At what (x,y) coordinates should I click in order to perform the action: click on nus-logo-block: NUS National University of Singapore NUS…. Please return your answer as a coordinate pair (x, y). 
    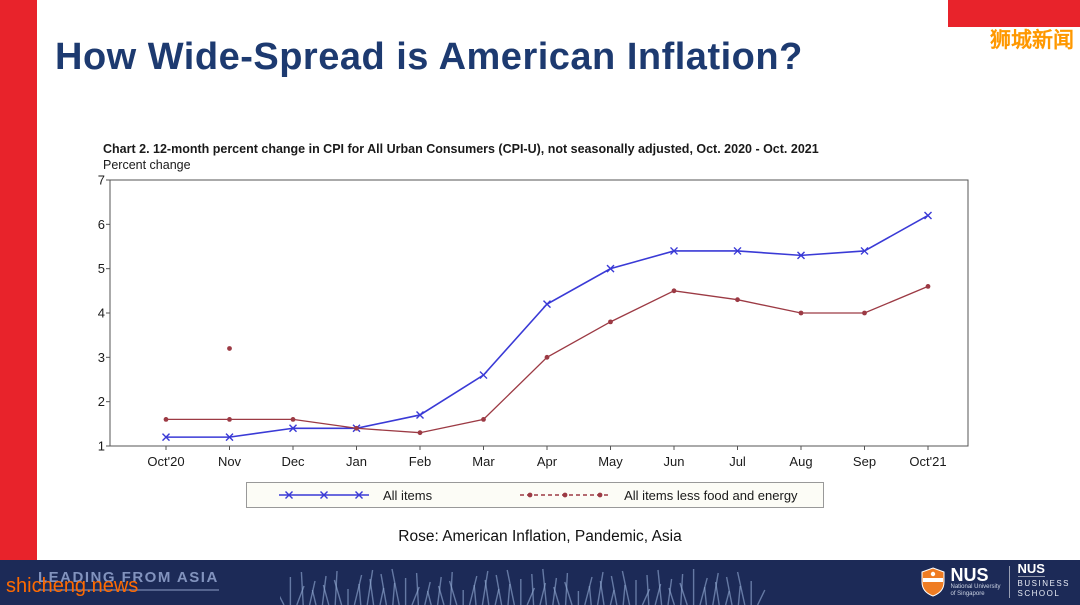
    Looking at the image, I should click on (995, 580).